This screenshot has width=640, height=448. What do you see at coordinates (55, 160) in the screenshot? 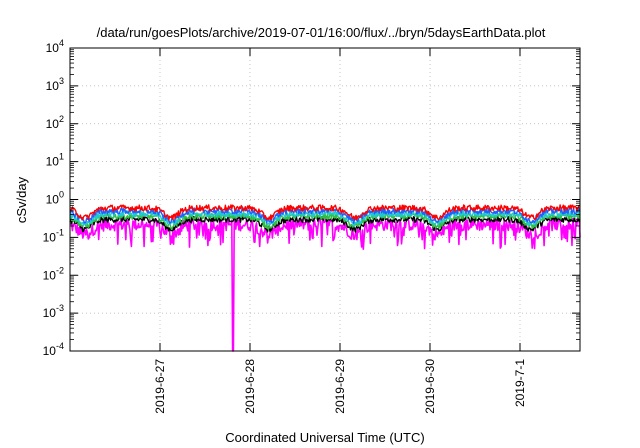
I see `y-tick-label: 10¹` at bounding box center [55, 160].